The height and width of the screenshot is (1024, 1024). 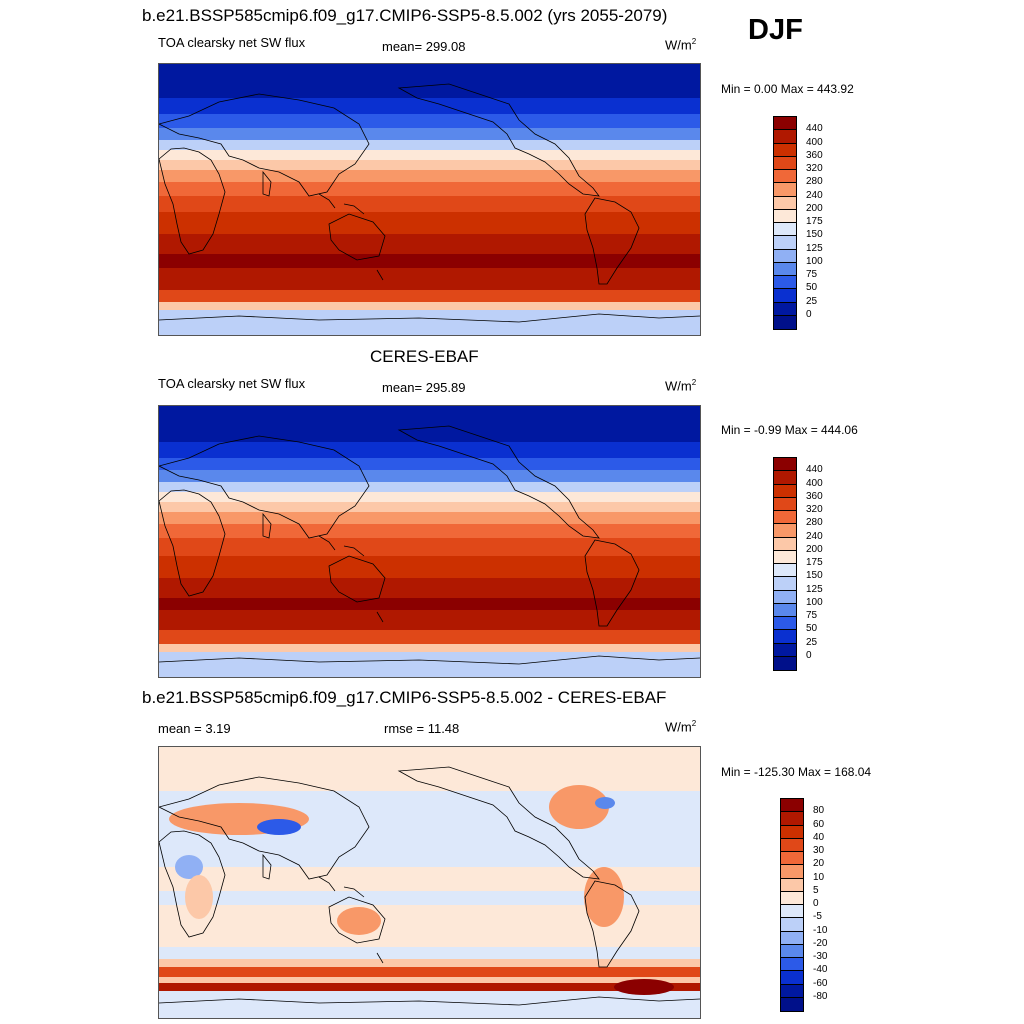 I want to click on panel3-rmse-label: rmse = 11.48, so click(x=422, y=728).